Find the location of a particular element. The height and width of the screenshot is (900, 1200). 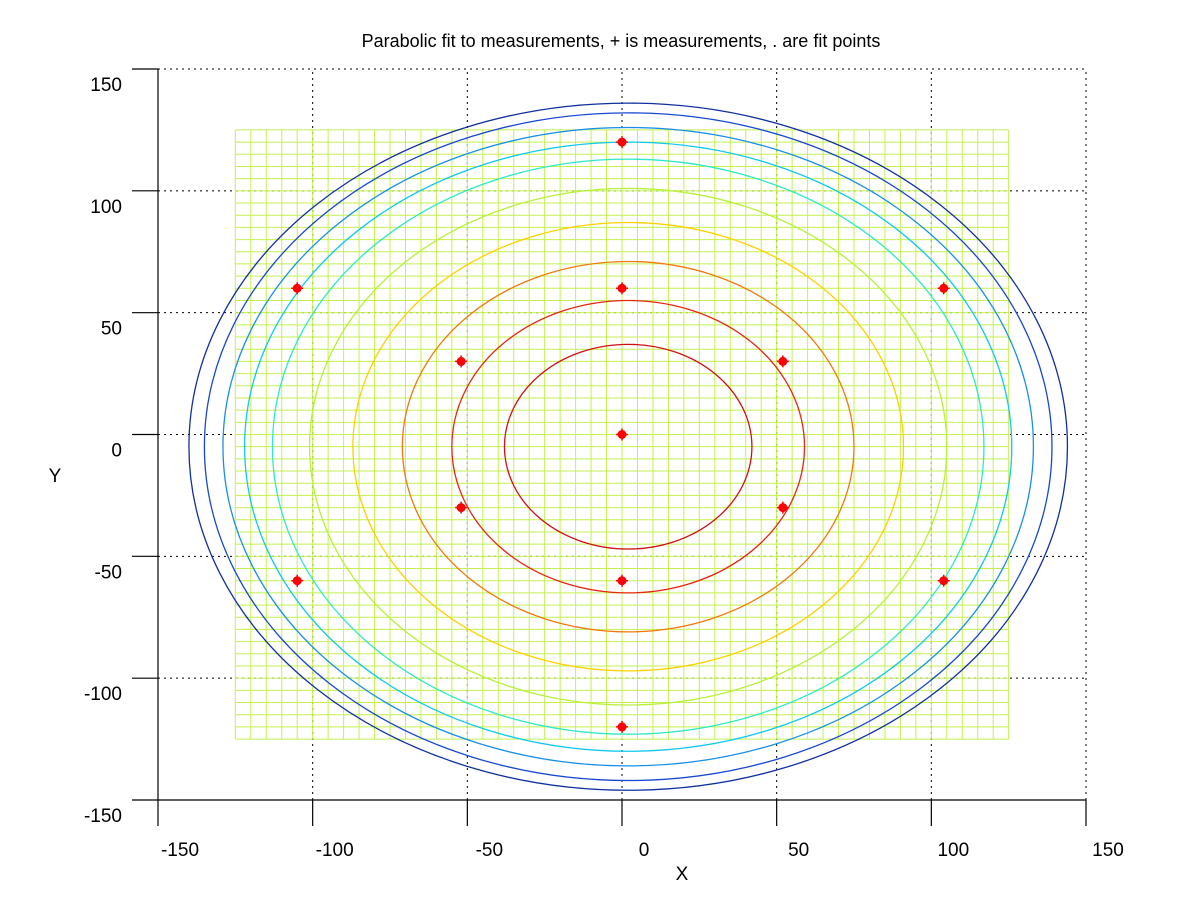

y-tick-label: -150 is located at coordinates (103, 816).